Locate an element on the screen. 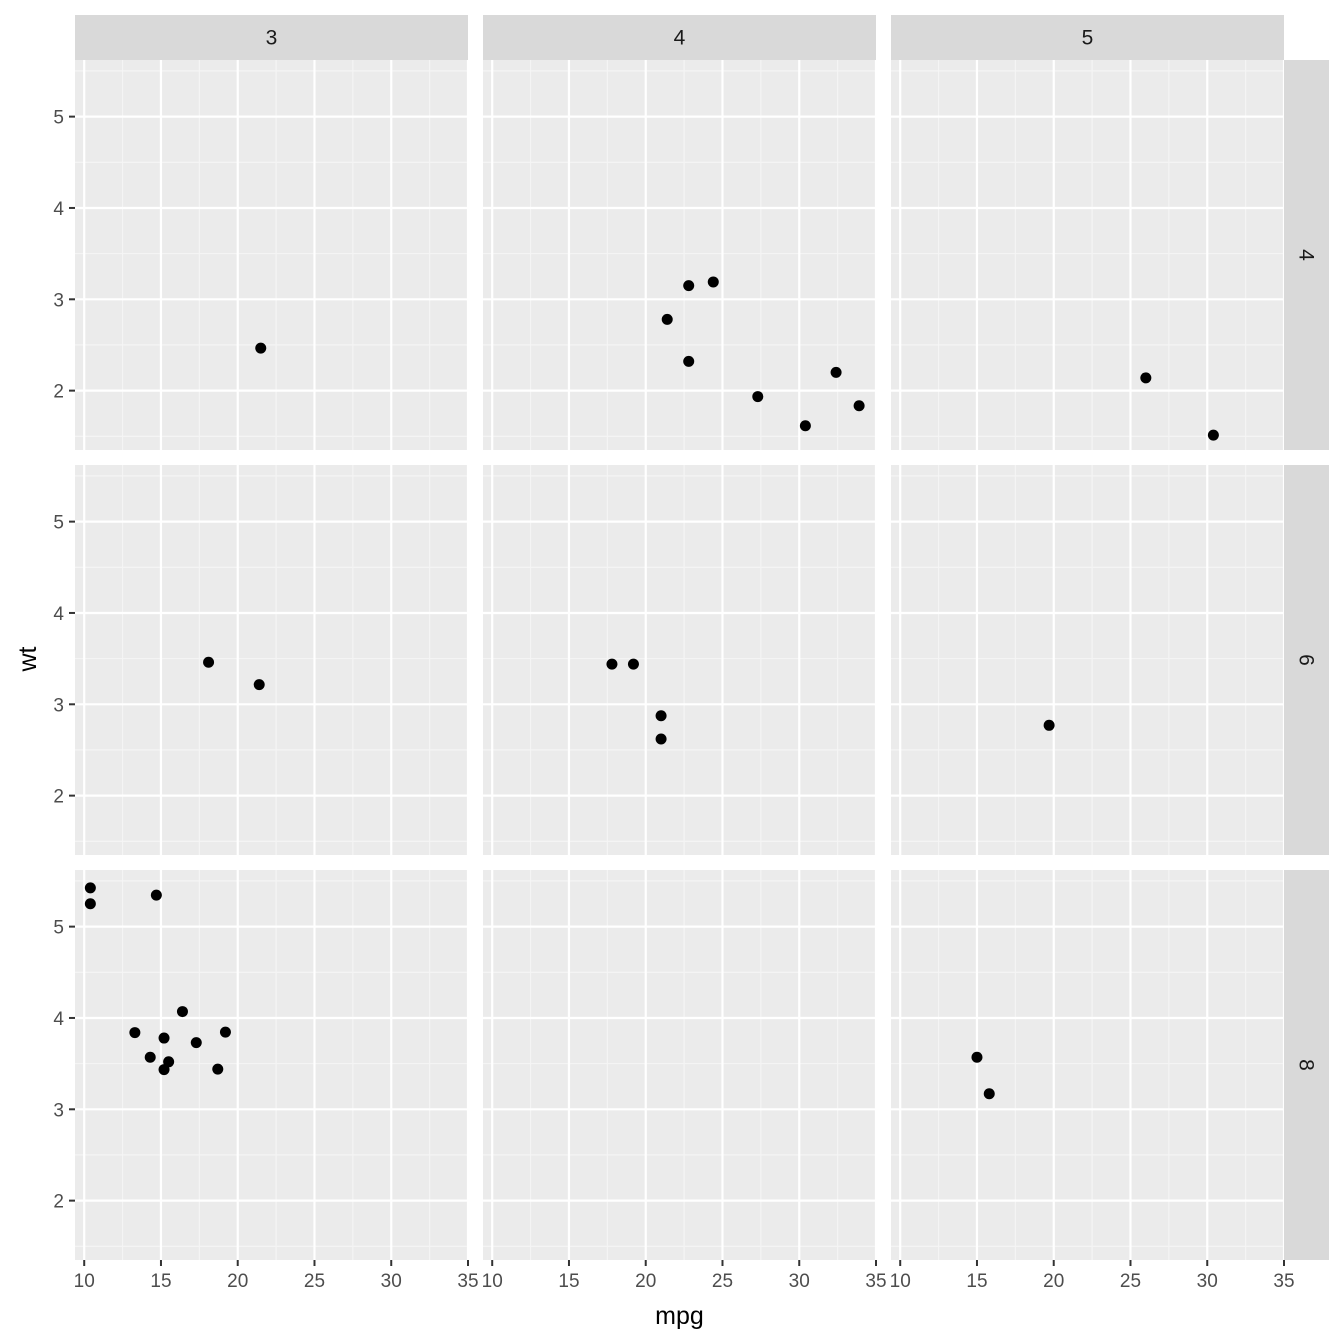 Image resolution: width=1344 pixels, height=1344 pixels. facet-strip-right-label: 6 is located at coordinates (1306, 660).